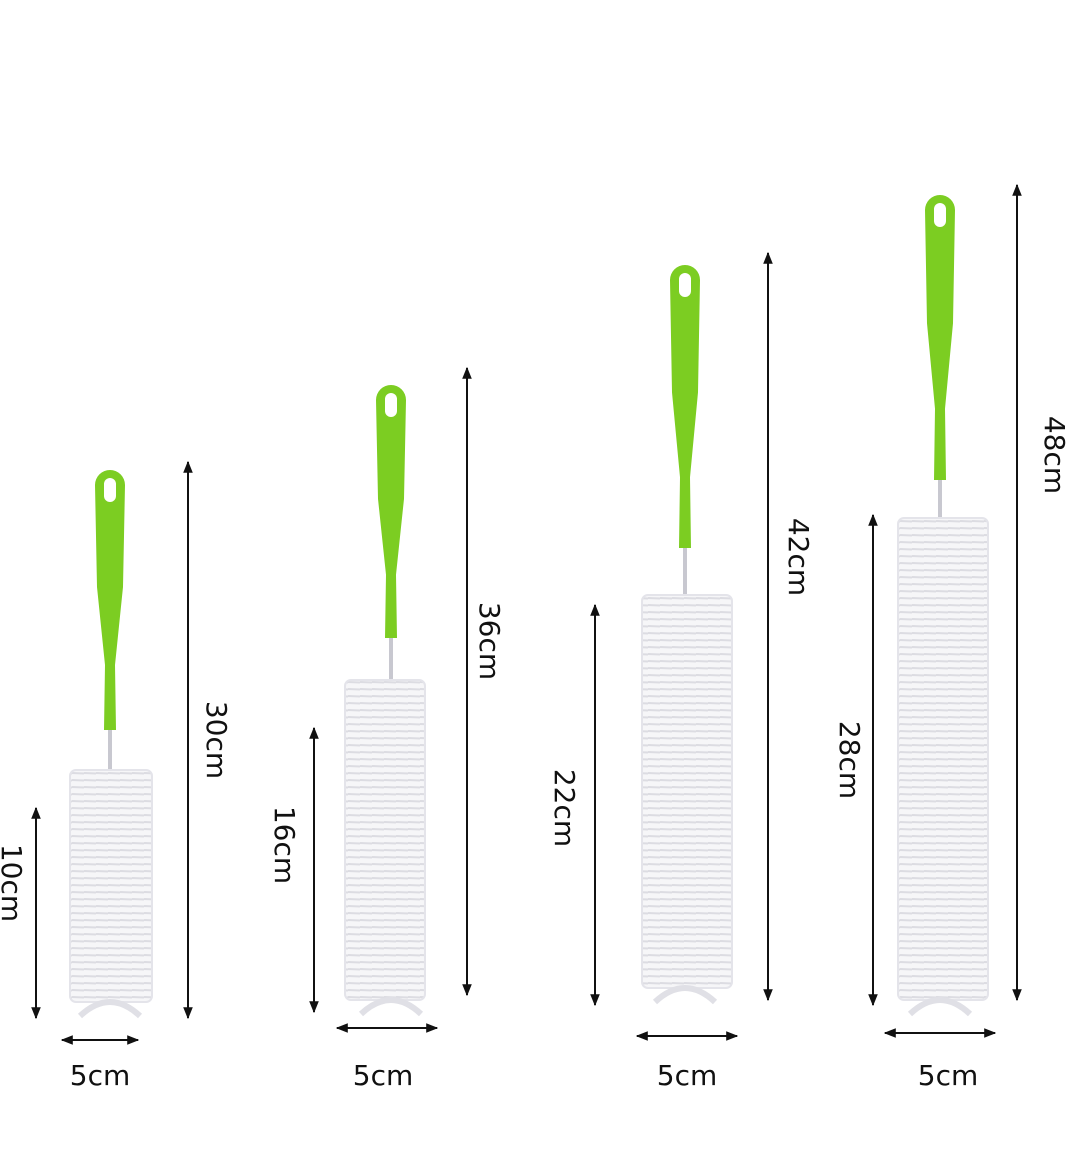  Describe the element at coordinates (798, 557) in the screenshot. I see `length-label: 42cm` at that location.